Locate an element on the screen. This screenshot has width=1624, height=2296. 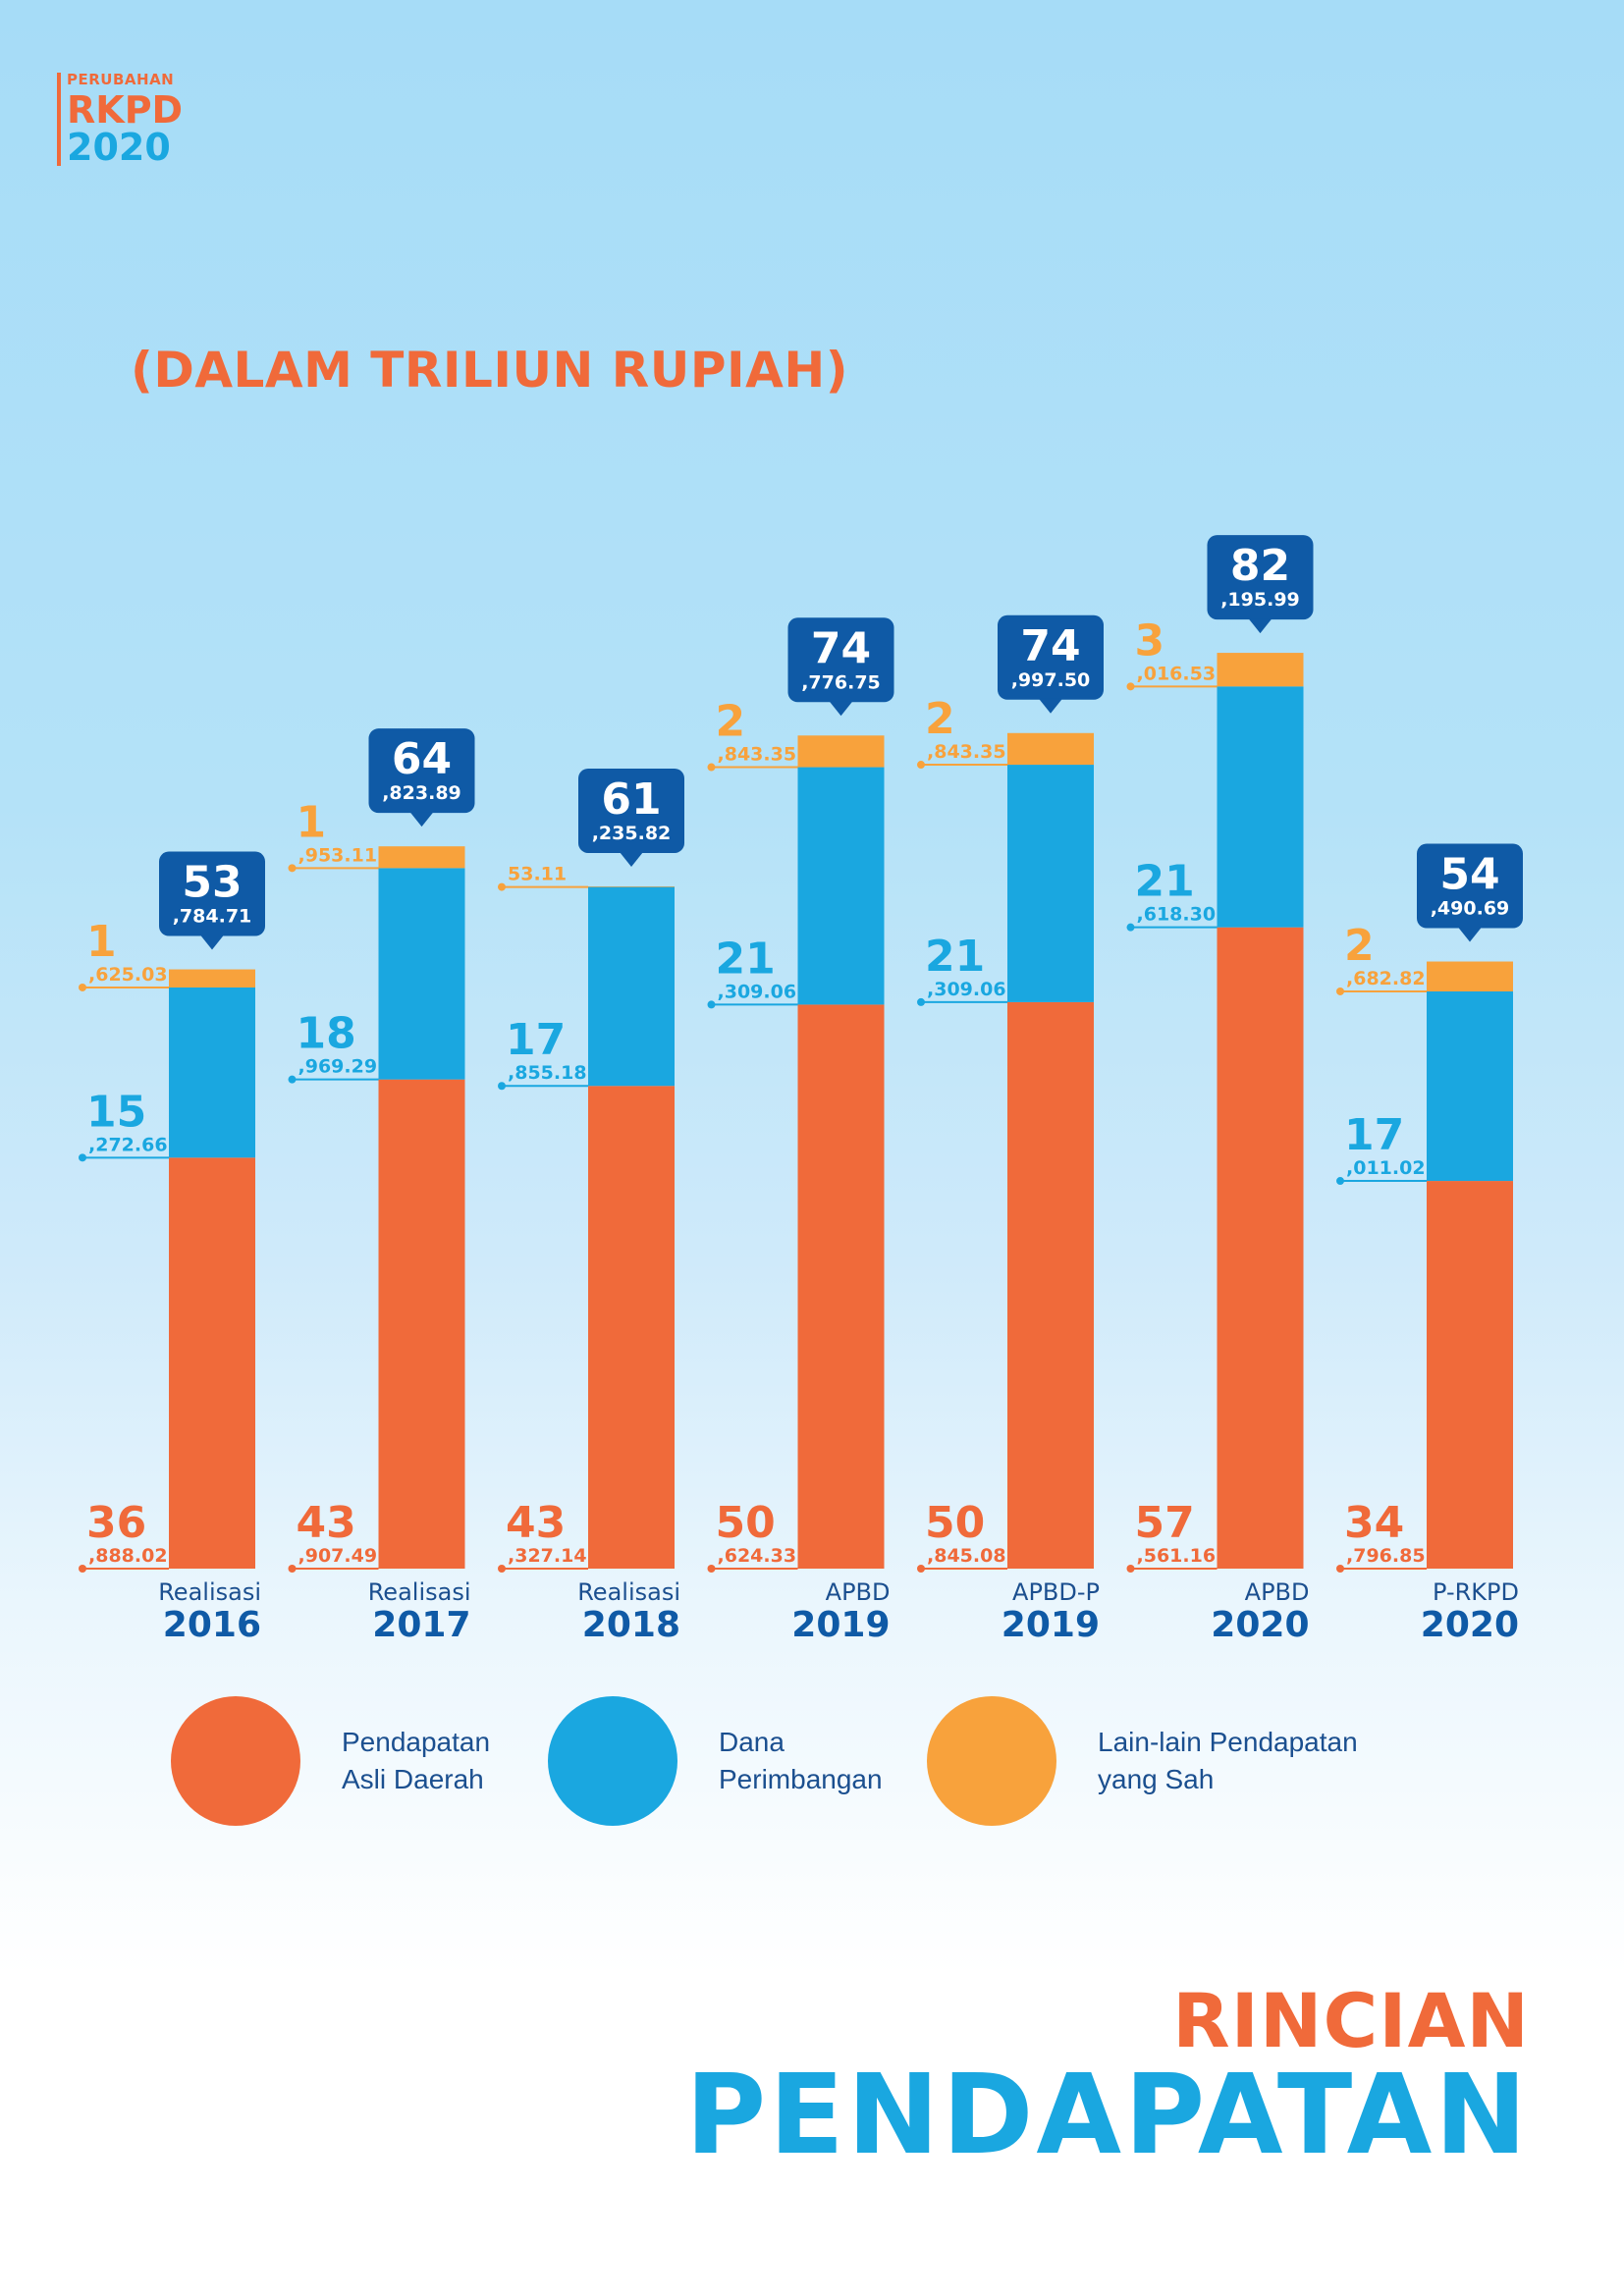
category-year-2: 2018 is located at coordinates (631, 1625).